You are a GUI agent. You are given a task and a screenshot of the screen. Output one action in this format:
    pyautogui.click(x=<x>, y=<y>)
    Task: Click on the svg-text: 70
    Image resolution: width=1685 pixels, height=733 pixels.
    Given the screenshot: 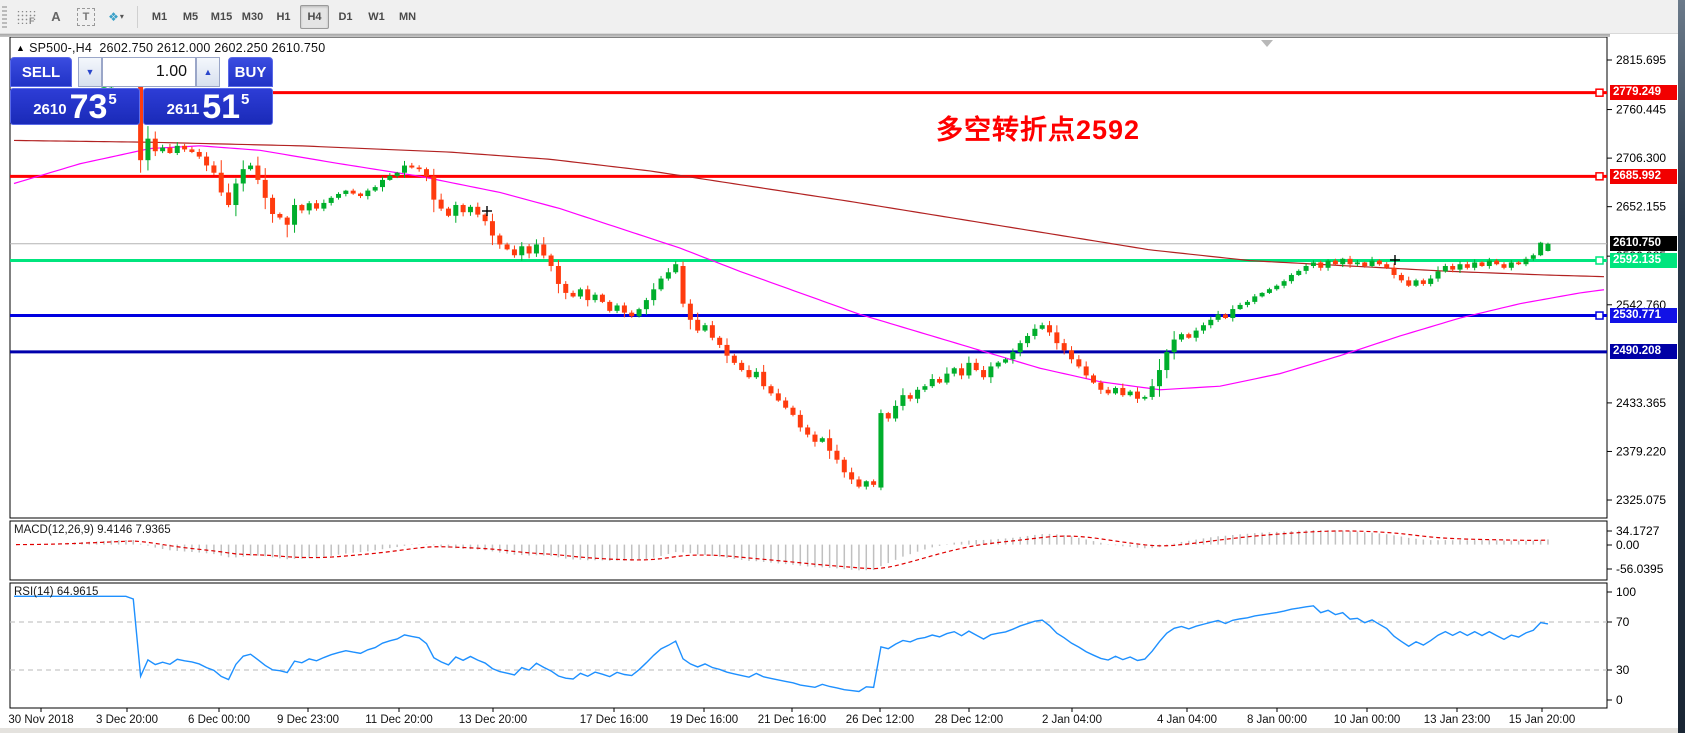 What is the action you would take?
    pyautogui.click(x=1623, y=622)
    